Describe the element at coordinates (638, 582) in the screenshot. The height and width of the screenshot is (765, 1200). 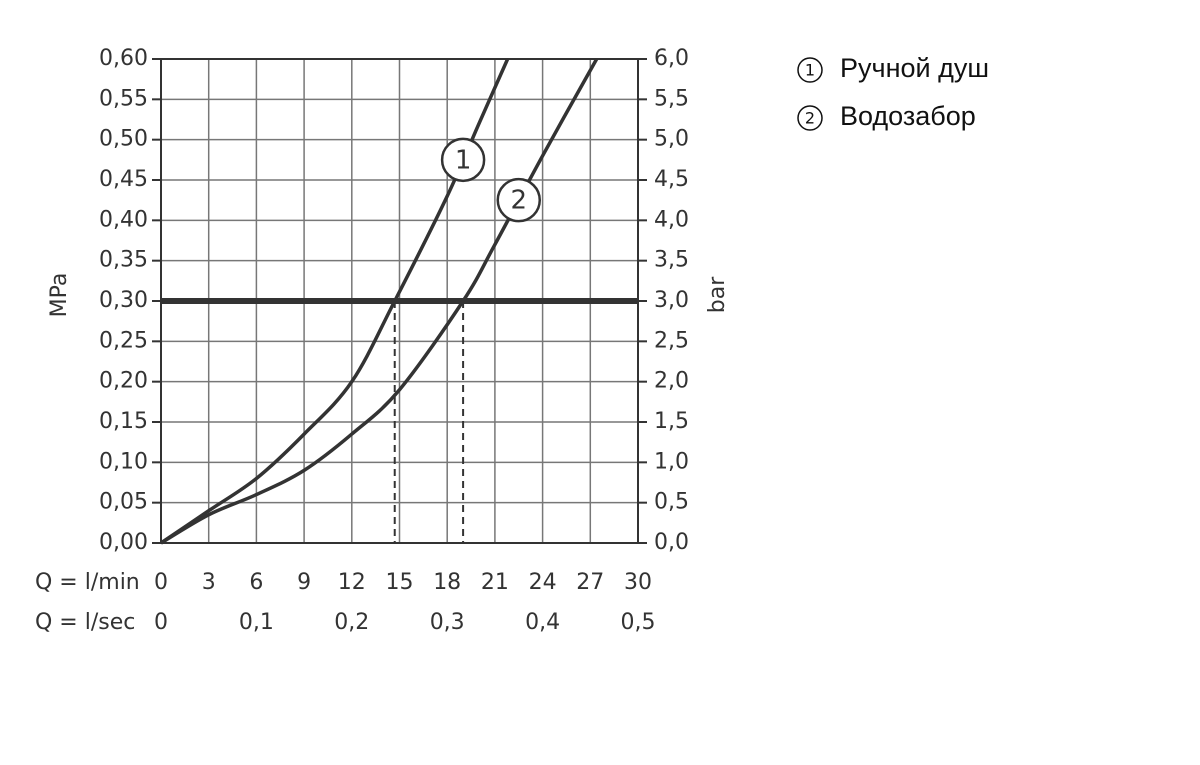
I see `x-tick-label: 30` at that location.